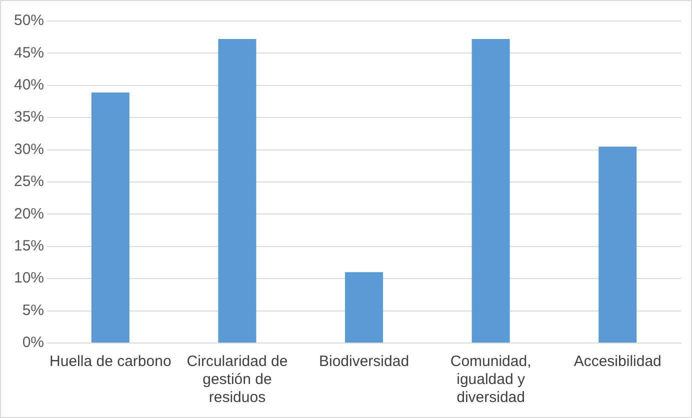 Image resolution: width=692 pixels, height=418 pixels. Describe the element at coordinates (29, 181) in the screenshot. I see `y-tick-label: 25%` at that location.